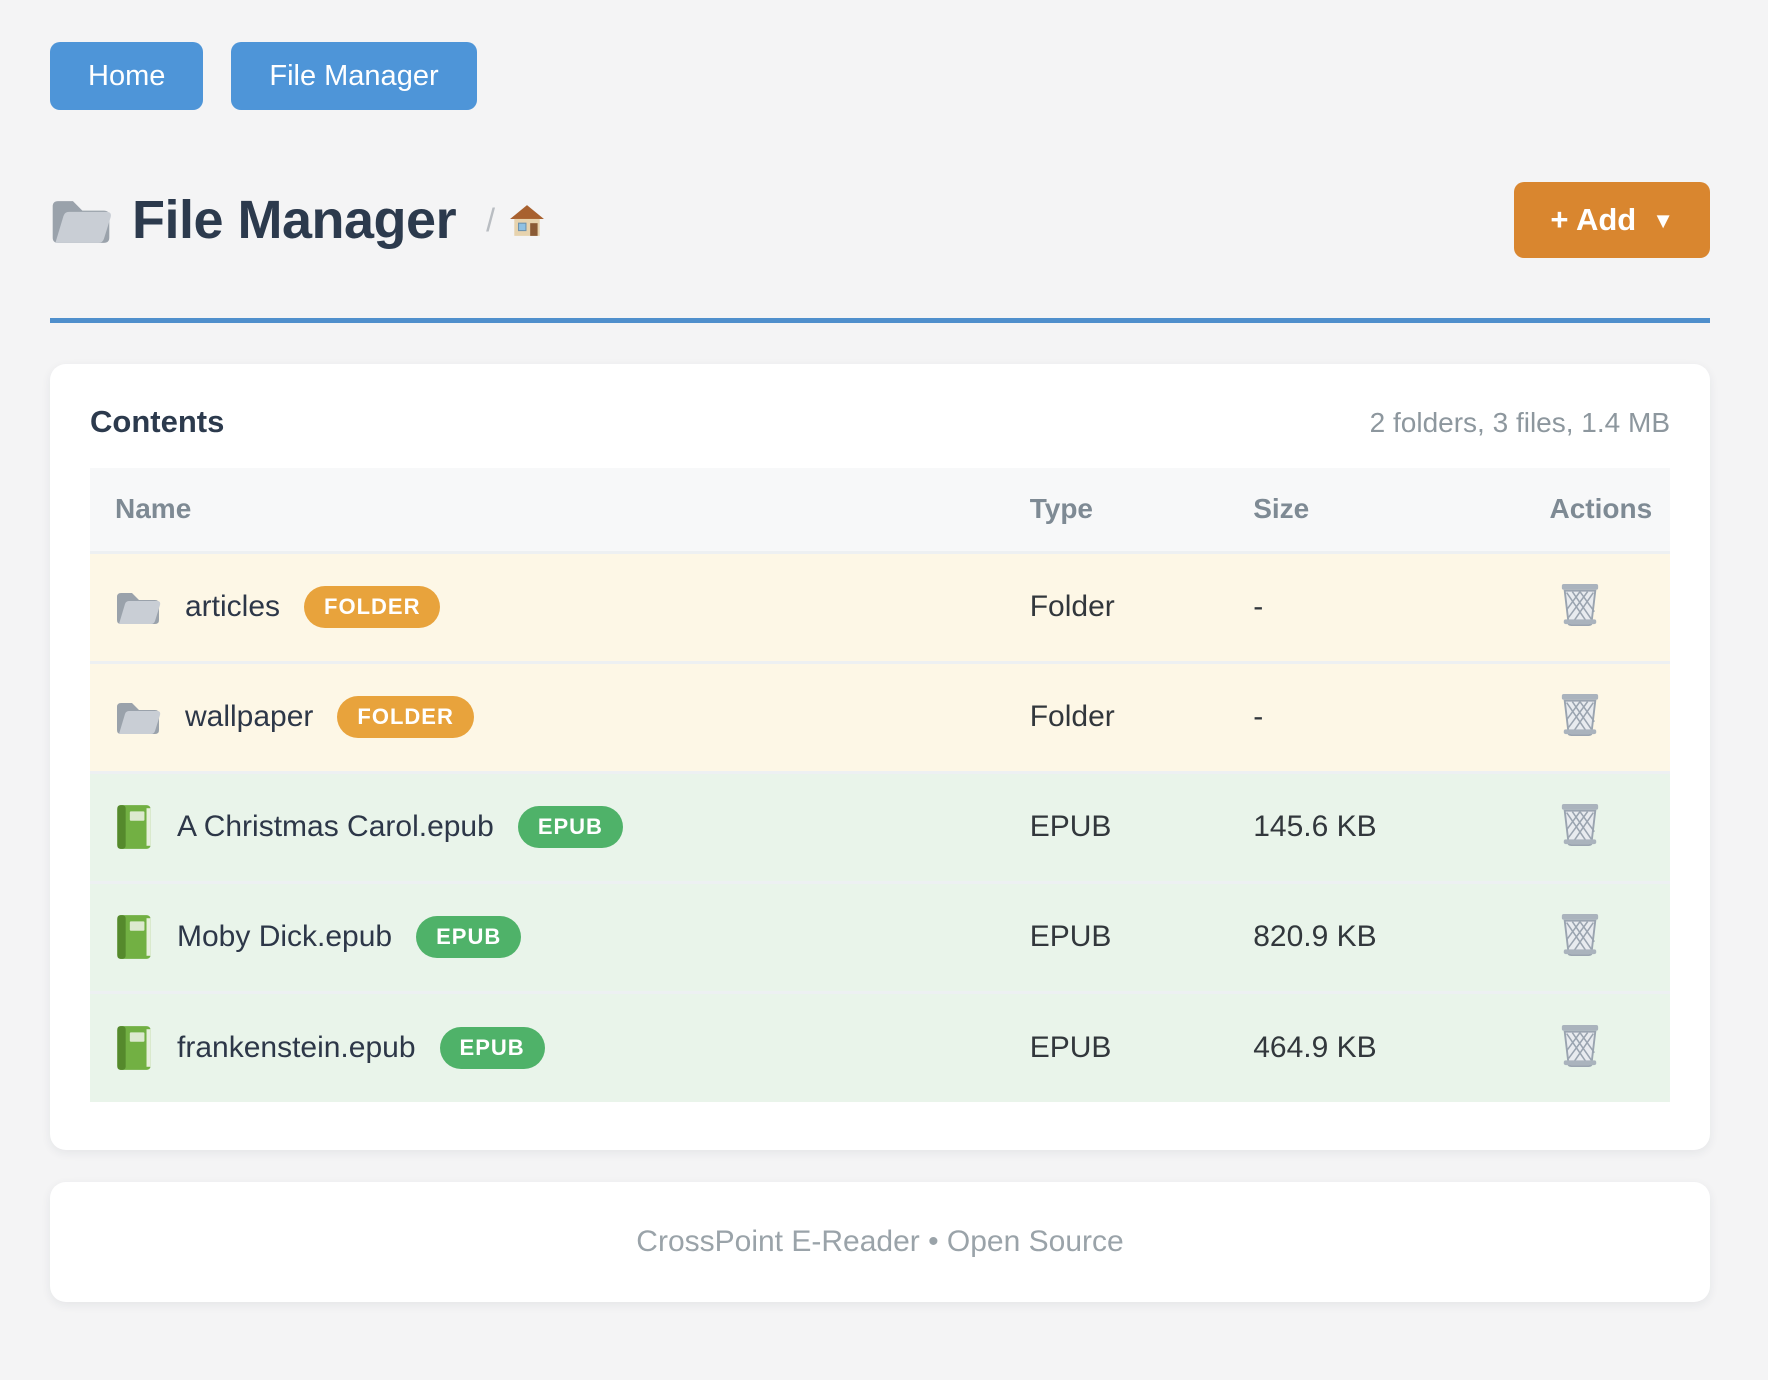 This screenshot has width=1768, height=1380. What do you see at coordinates (233, 606) in the screenshot?
I see `file-name: articles` at bounding box center [233, 606].